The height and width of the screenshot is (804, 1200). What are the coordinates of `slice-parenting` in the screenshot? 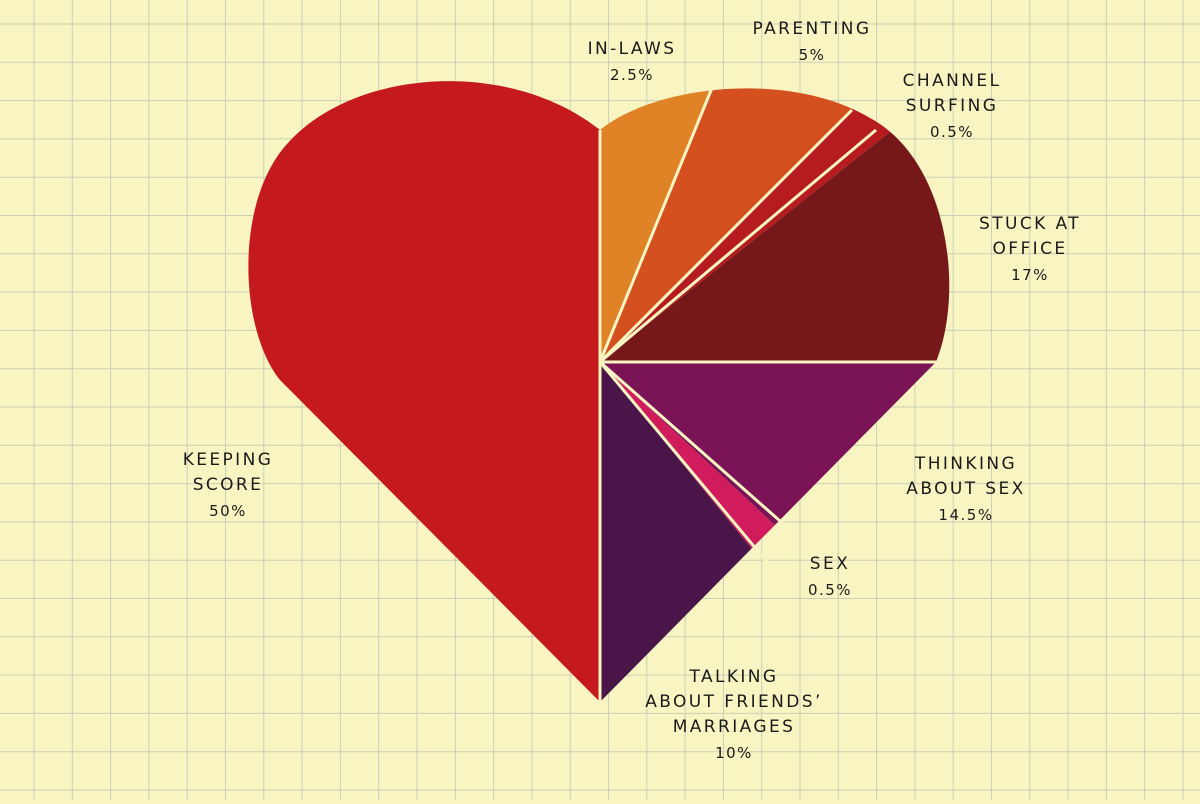 It's located at (750, 221).